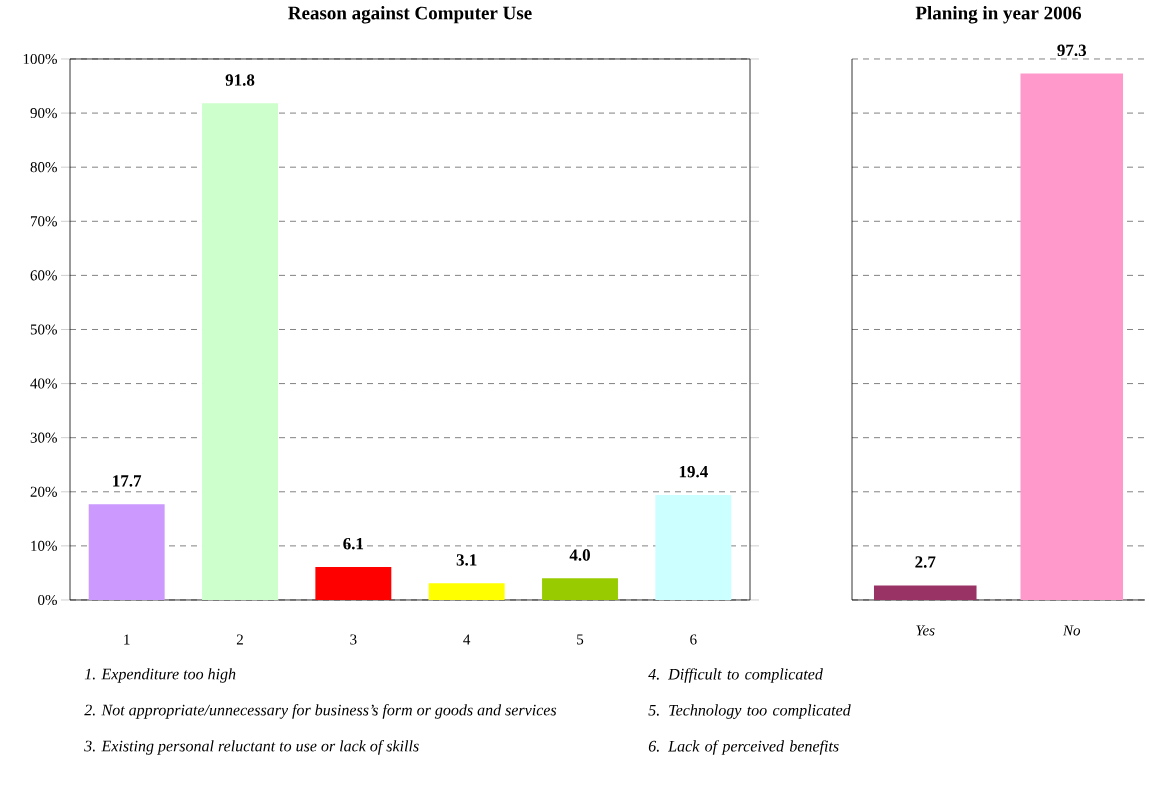 The width and height of the screenshot is (1149, 802). I want to click on y-tick-label: 50%, so click(43, 329).